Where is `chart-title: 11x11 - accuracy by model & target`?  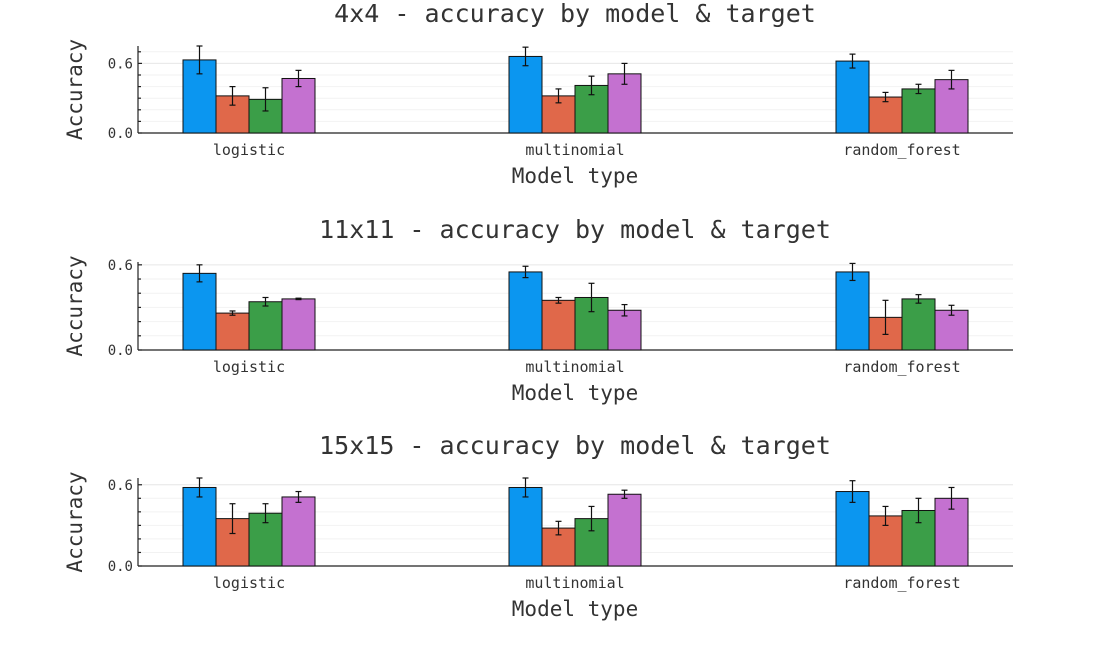
chart-title: 11x11 - accuracy by model & target is located at coordinates (575, 229).